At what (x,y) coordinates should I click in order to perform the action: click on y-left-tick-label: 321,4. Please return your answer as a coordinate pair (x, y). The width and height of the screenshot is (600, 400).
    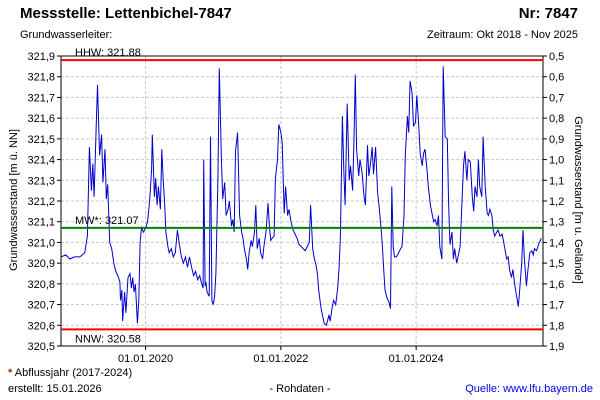
    Looking at the image, I should click on (41, 161).